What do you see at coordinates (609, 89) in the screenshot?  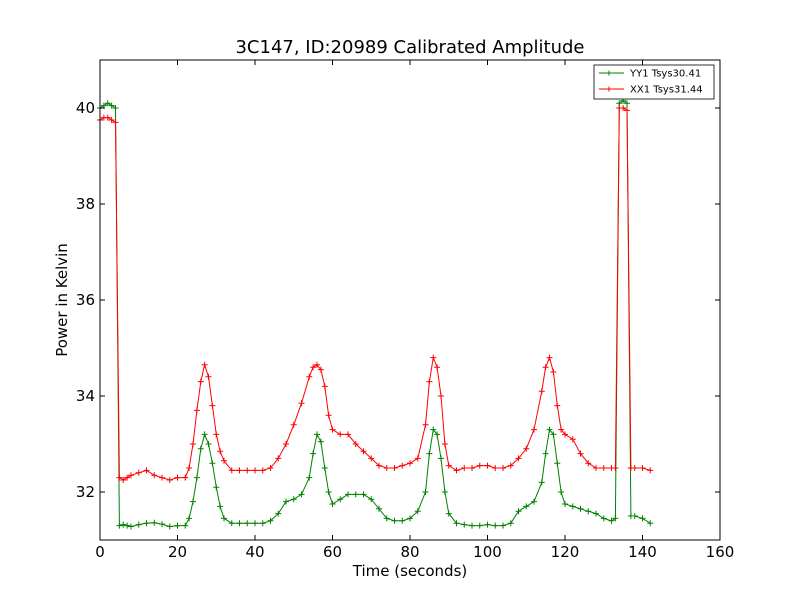 I see `legend-marker-xx1` at bounding box center [609, 89].